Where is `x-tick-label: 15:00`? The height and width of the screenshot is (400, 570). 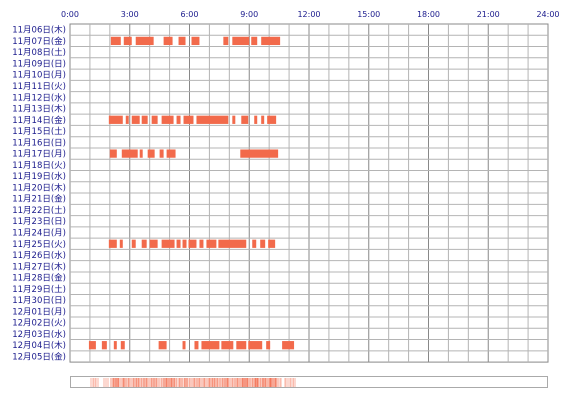 x-tick-label: 15:00 is located at coordinates (368, 14).